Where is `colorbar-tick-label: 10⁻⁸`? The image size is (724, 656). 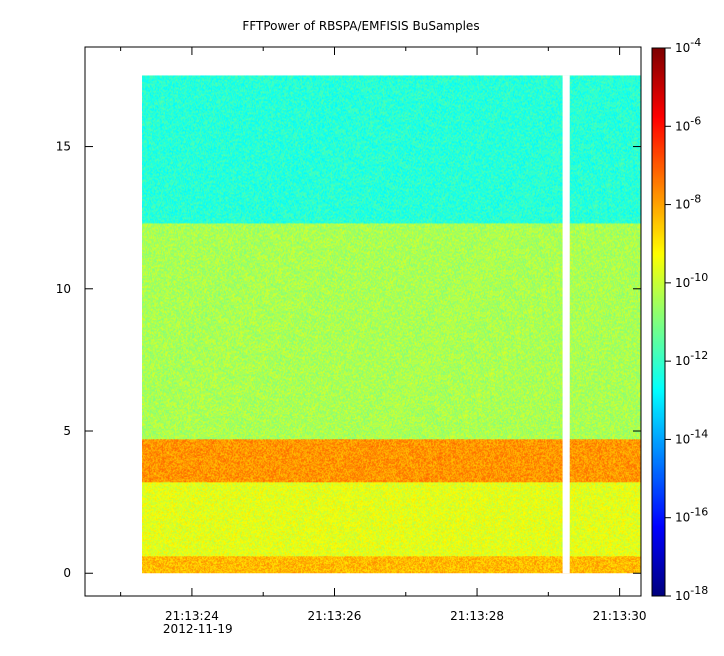 colorbar-tick-label: 10⁻⁸ is located at coordinates (688, 202).